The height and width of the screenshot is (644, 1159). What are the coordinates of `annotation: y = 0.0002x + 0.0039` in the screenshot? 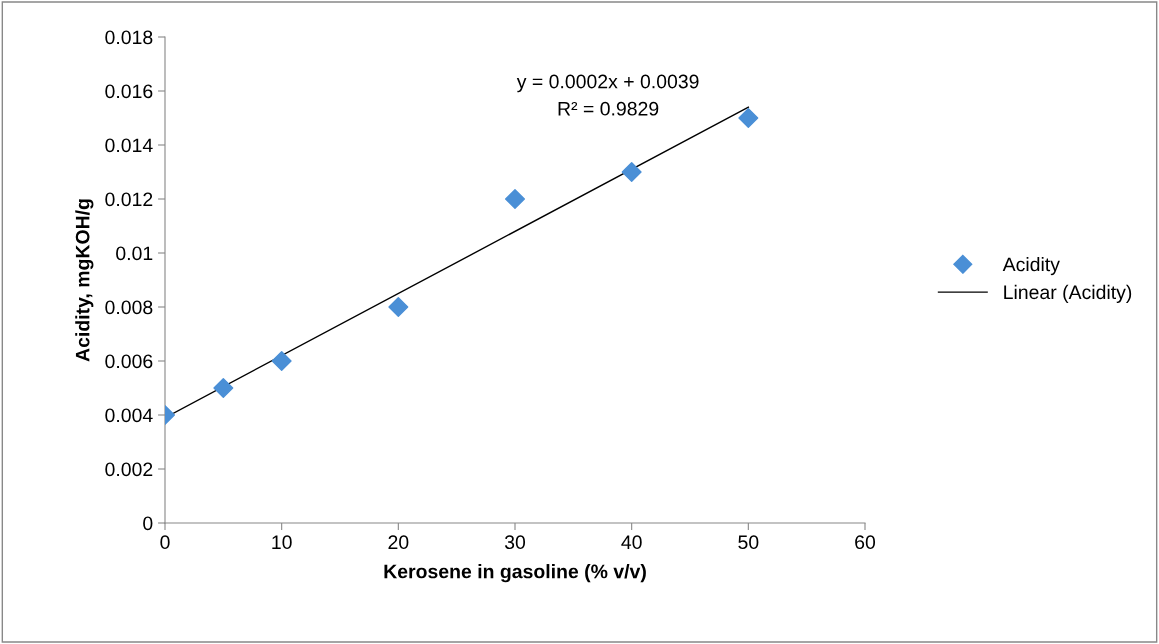 It's located at (607, 83).